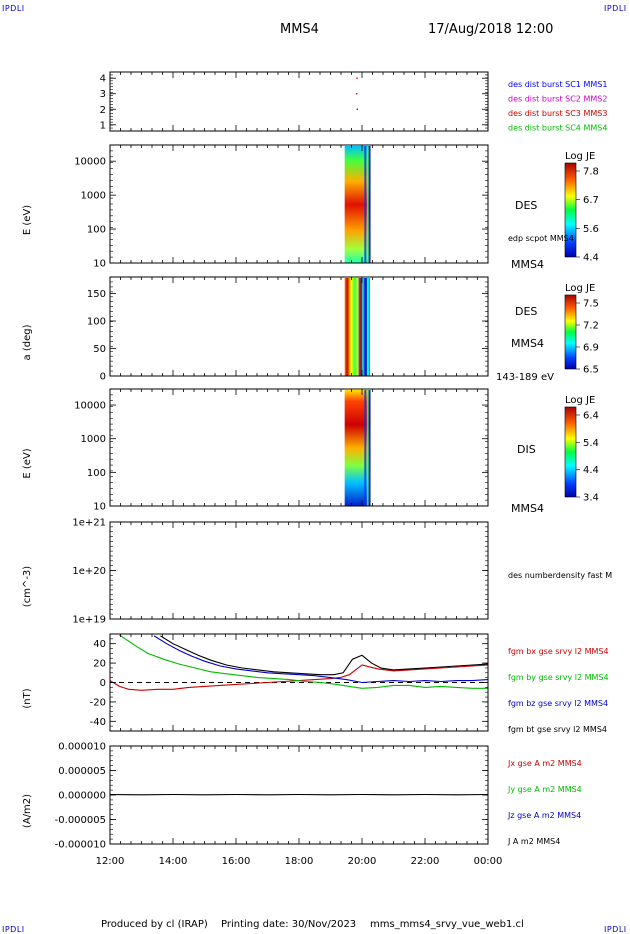 The width and height of the screenshot is (630, 934). Describe the element at coordinates (99, 644) in the screenshot. I see `y-tick-label: 40` at that location.